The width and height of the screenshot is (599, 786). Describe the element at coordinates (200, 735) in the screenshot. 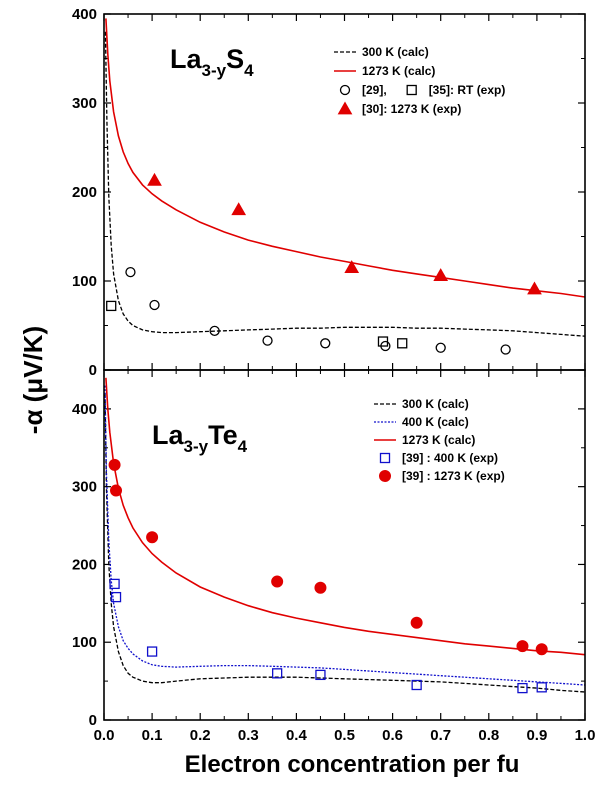

I see `x-tick-label: 0.2` at that location.